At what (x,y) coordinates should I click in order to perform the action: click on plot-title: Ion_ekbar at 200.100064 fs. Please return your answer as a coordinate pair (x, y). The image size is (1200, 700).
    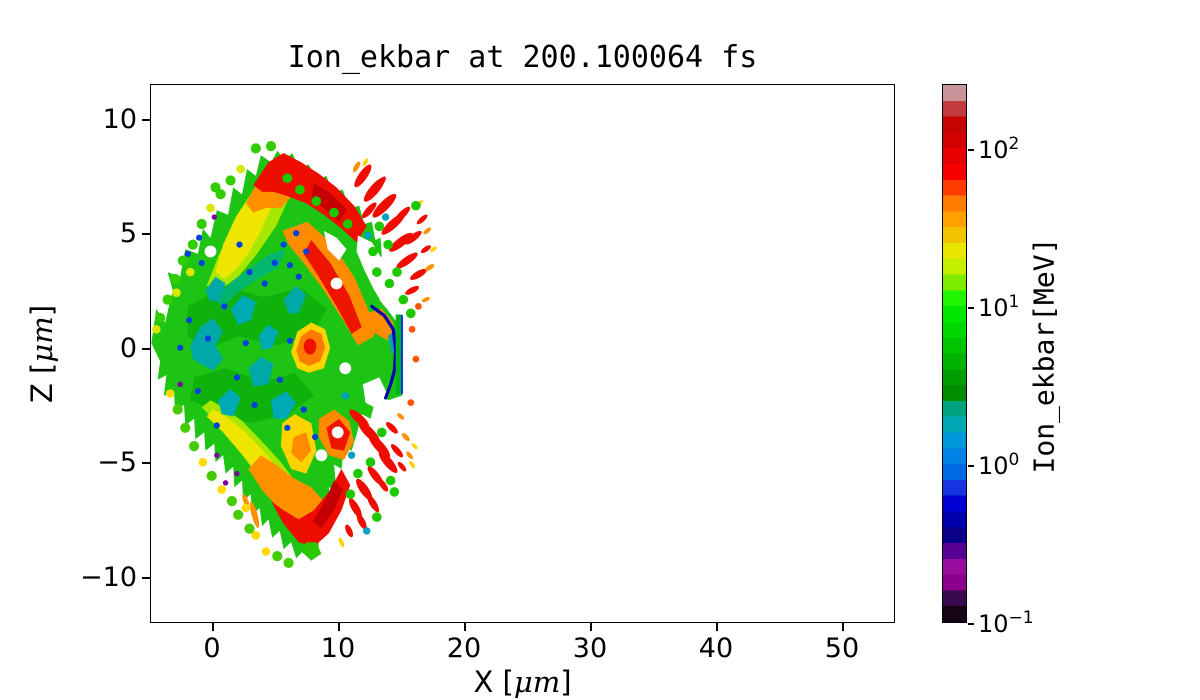
    Looking at the image, I should click on (522, 57).